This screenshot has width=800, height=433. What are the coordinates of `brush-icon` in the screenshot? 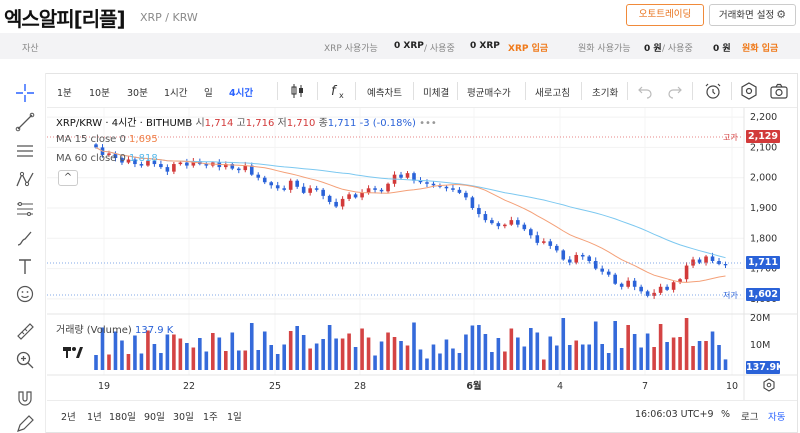 It's located at (25, 238).